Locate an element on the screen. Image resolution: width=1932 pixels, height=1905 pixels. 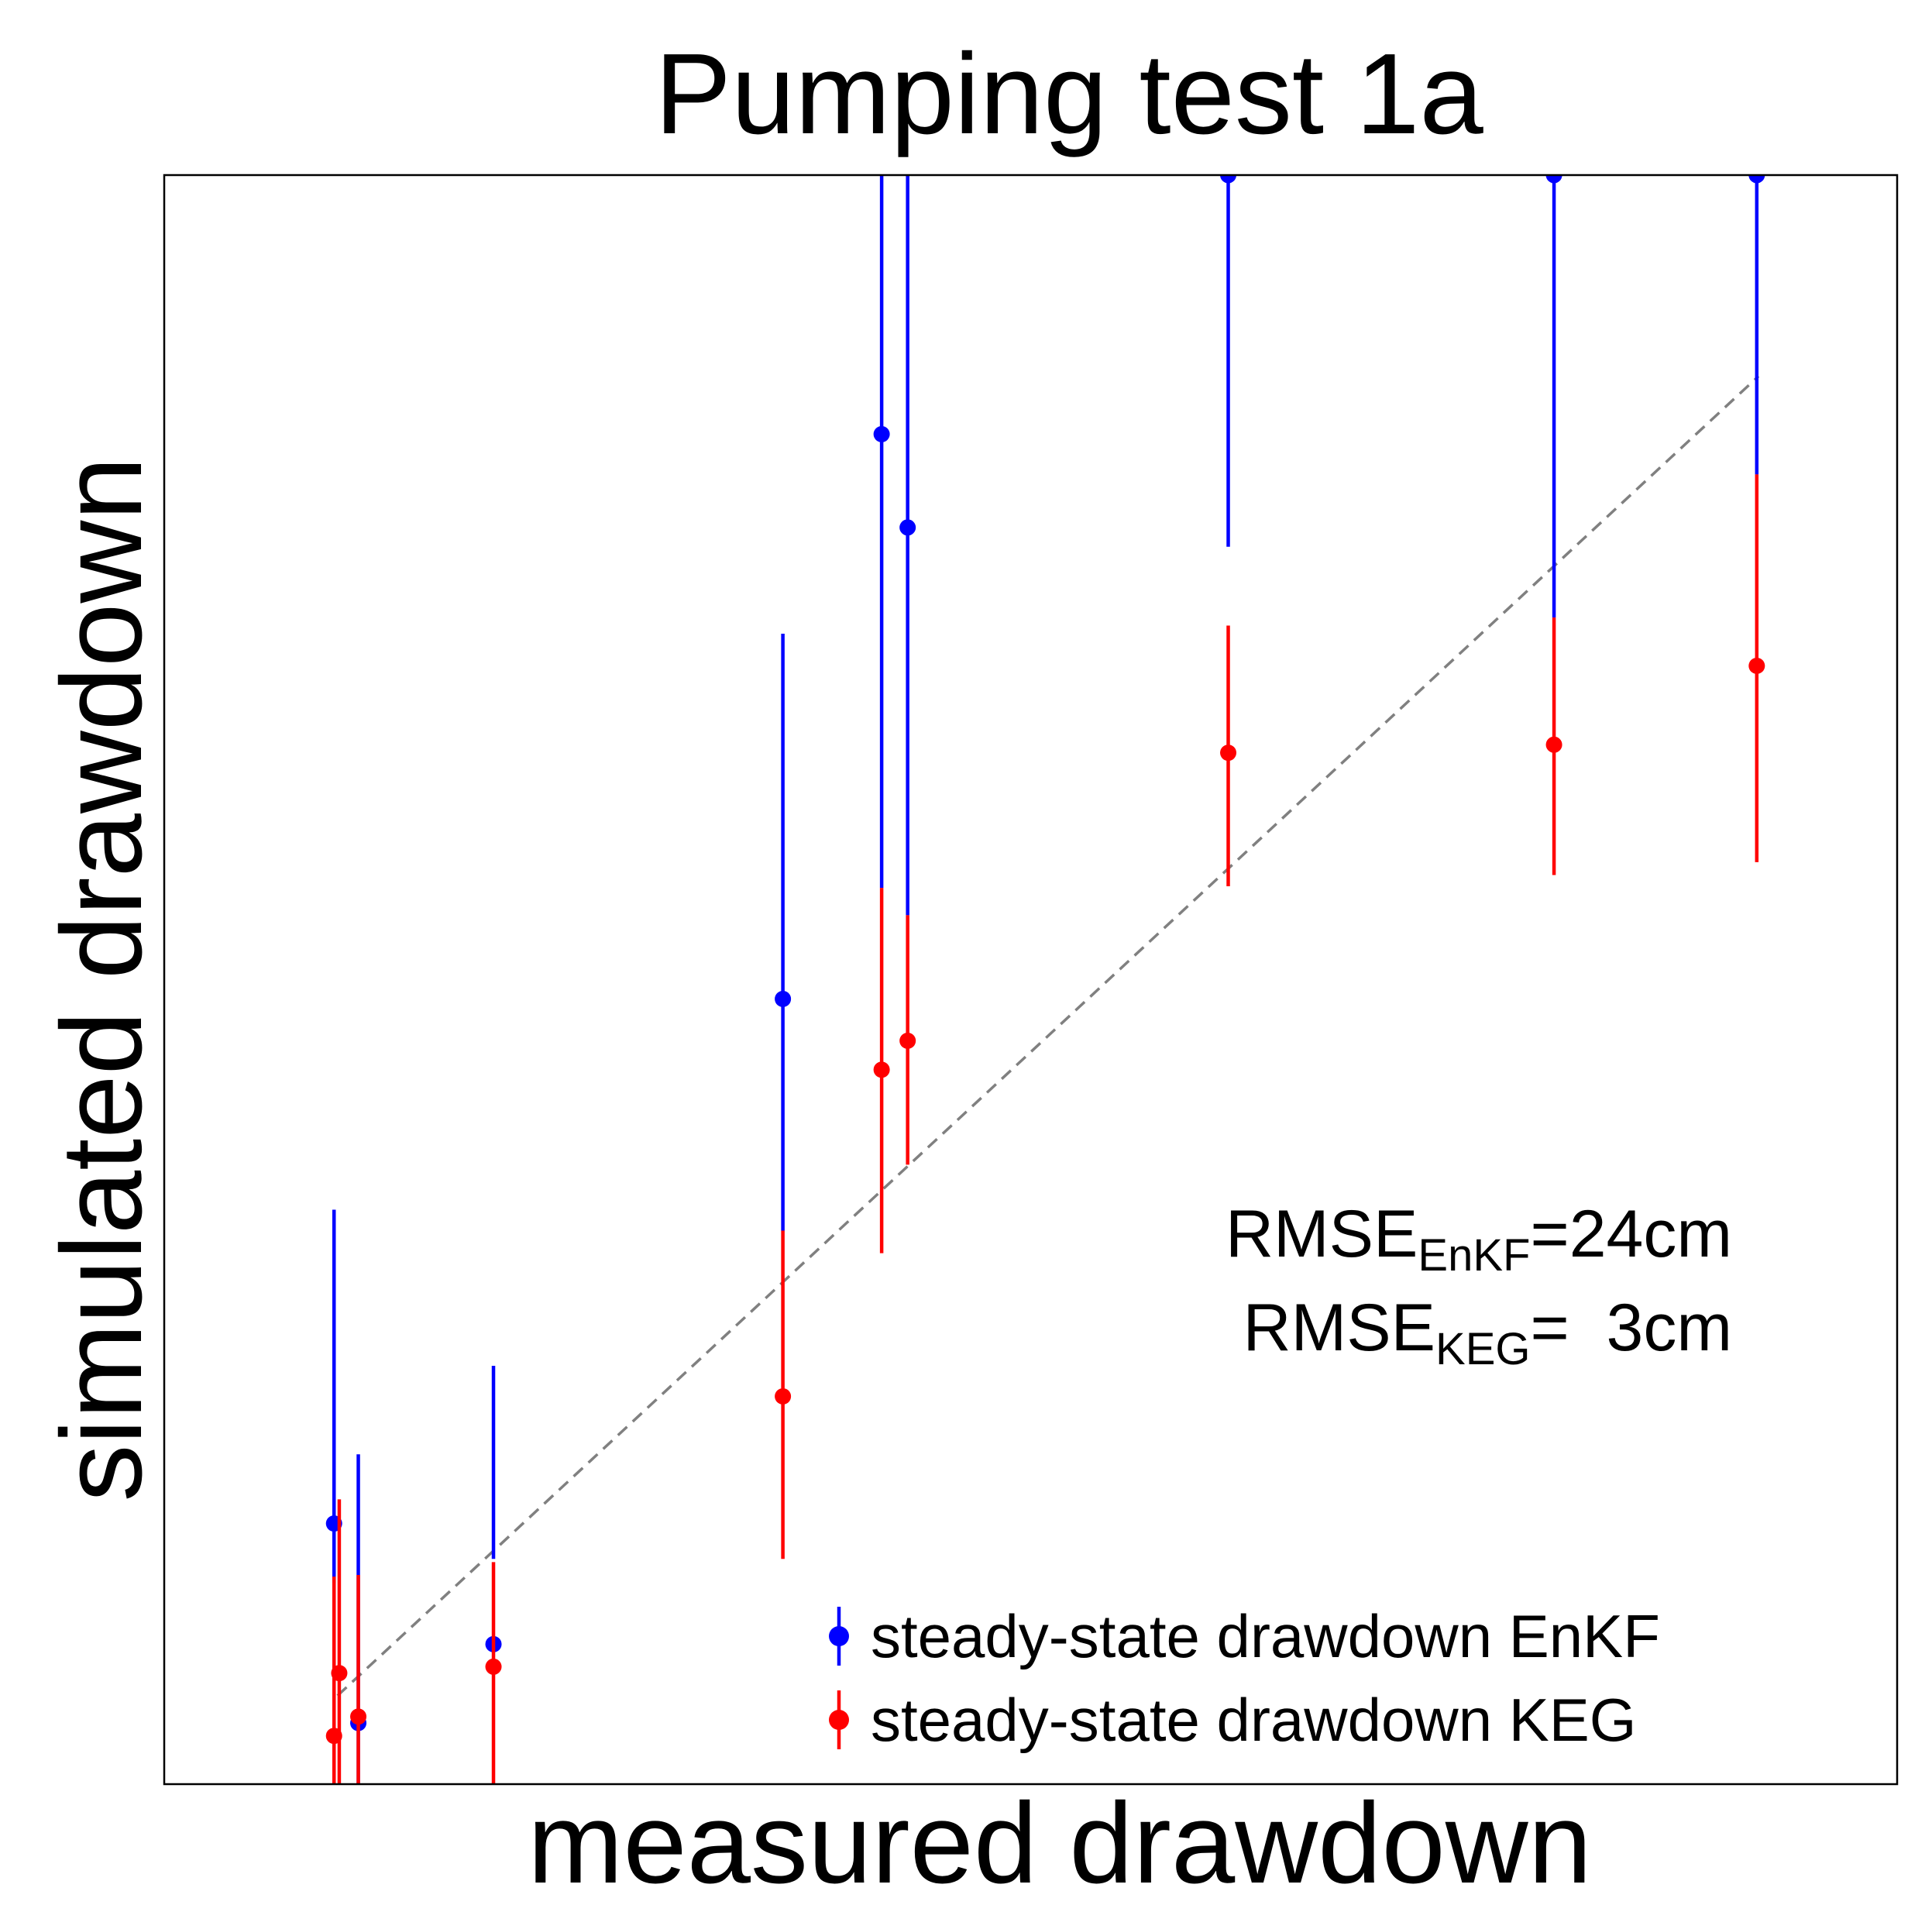
y-axis-label: simulated drawdown is located at coordinates (102, 978).